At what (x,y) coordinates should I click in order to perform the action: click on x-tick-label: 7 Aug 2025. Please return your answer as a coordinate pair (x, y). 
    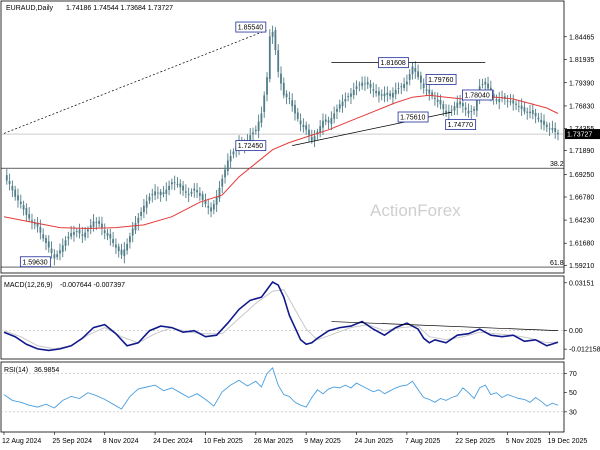
    Looking at the image, I should click on (423, 441).